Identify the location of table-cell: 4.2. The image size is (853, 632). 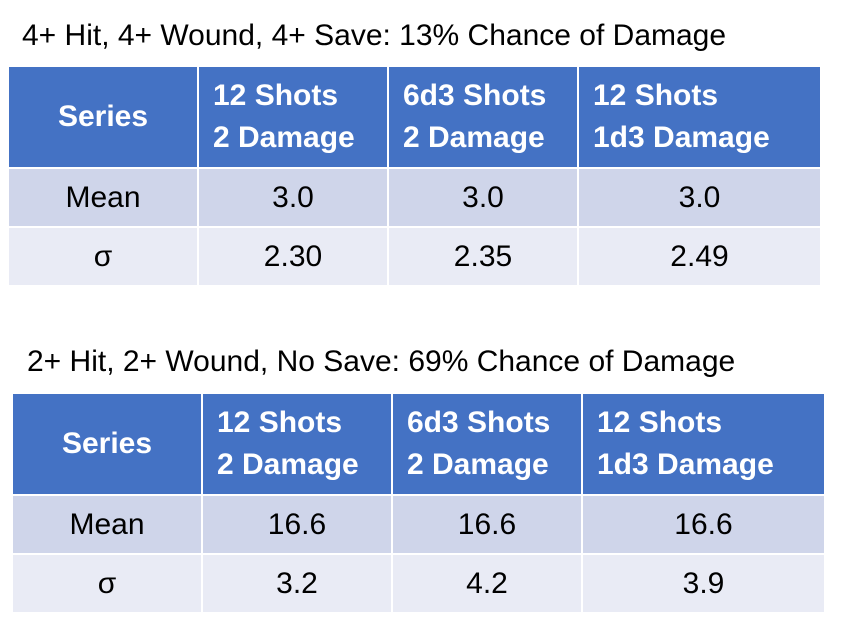
(487, 583).